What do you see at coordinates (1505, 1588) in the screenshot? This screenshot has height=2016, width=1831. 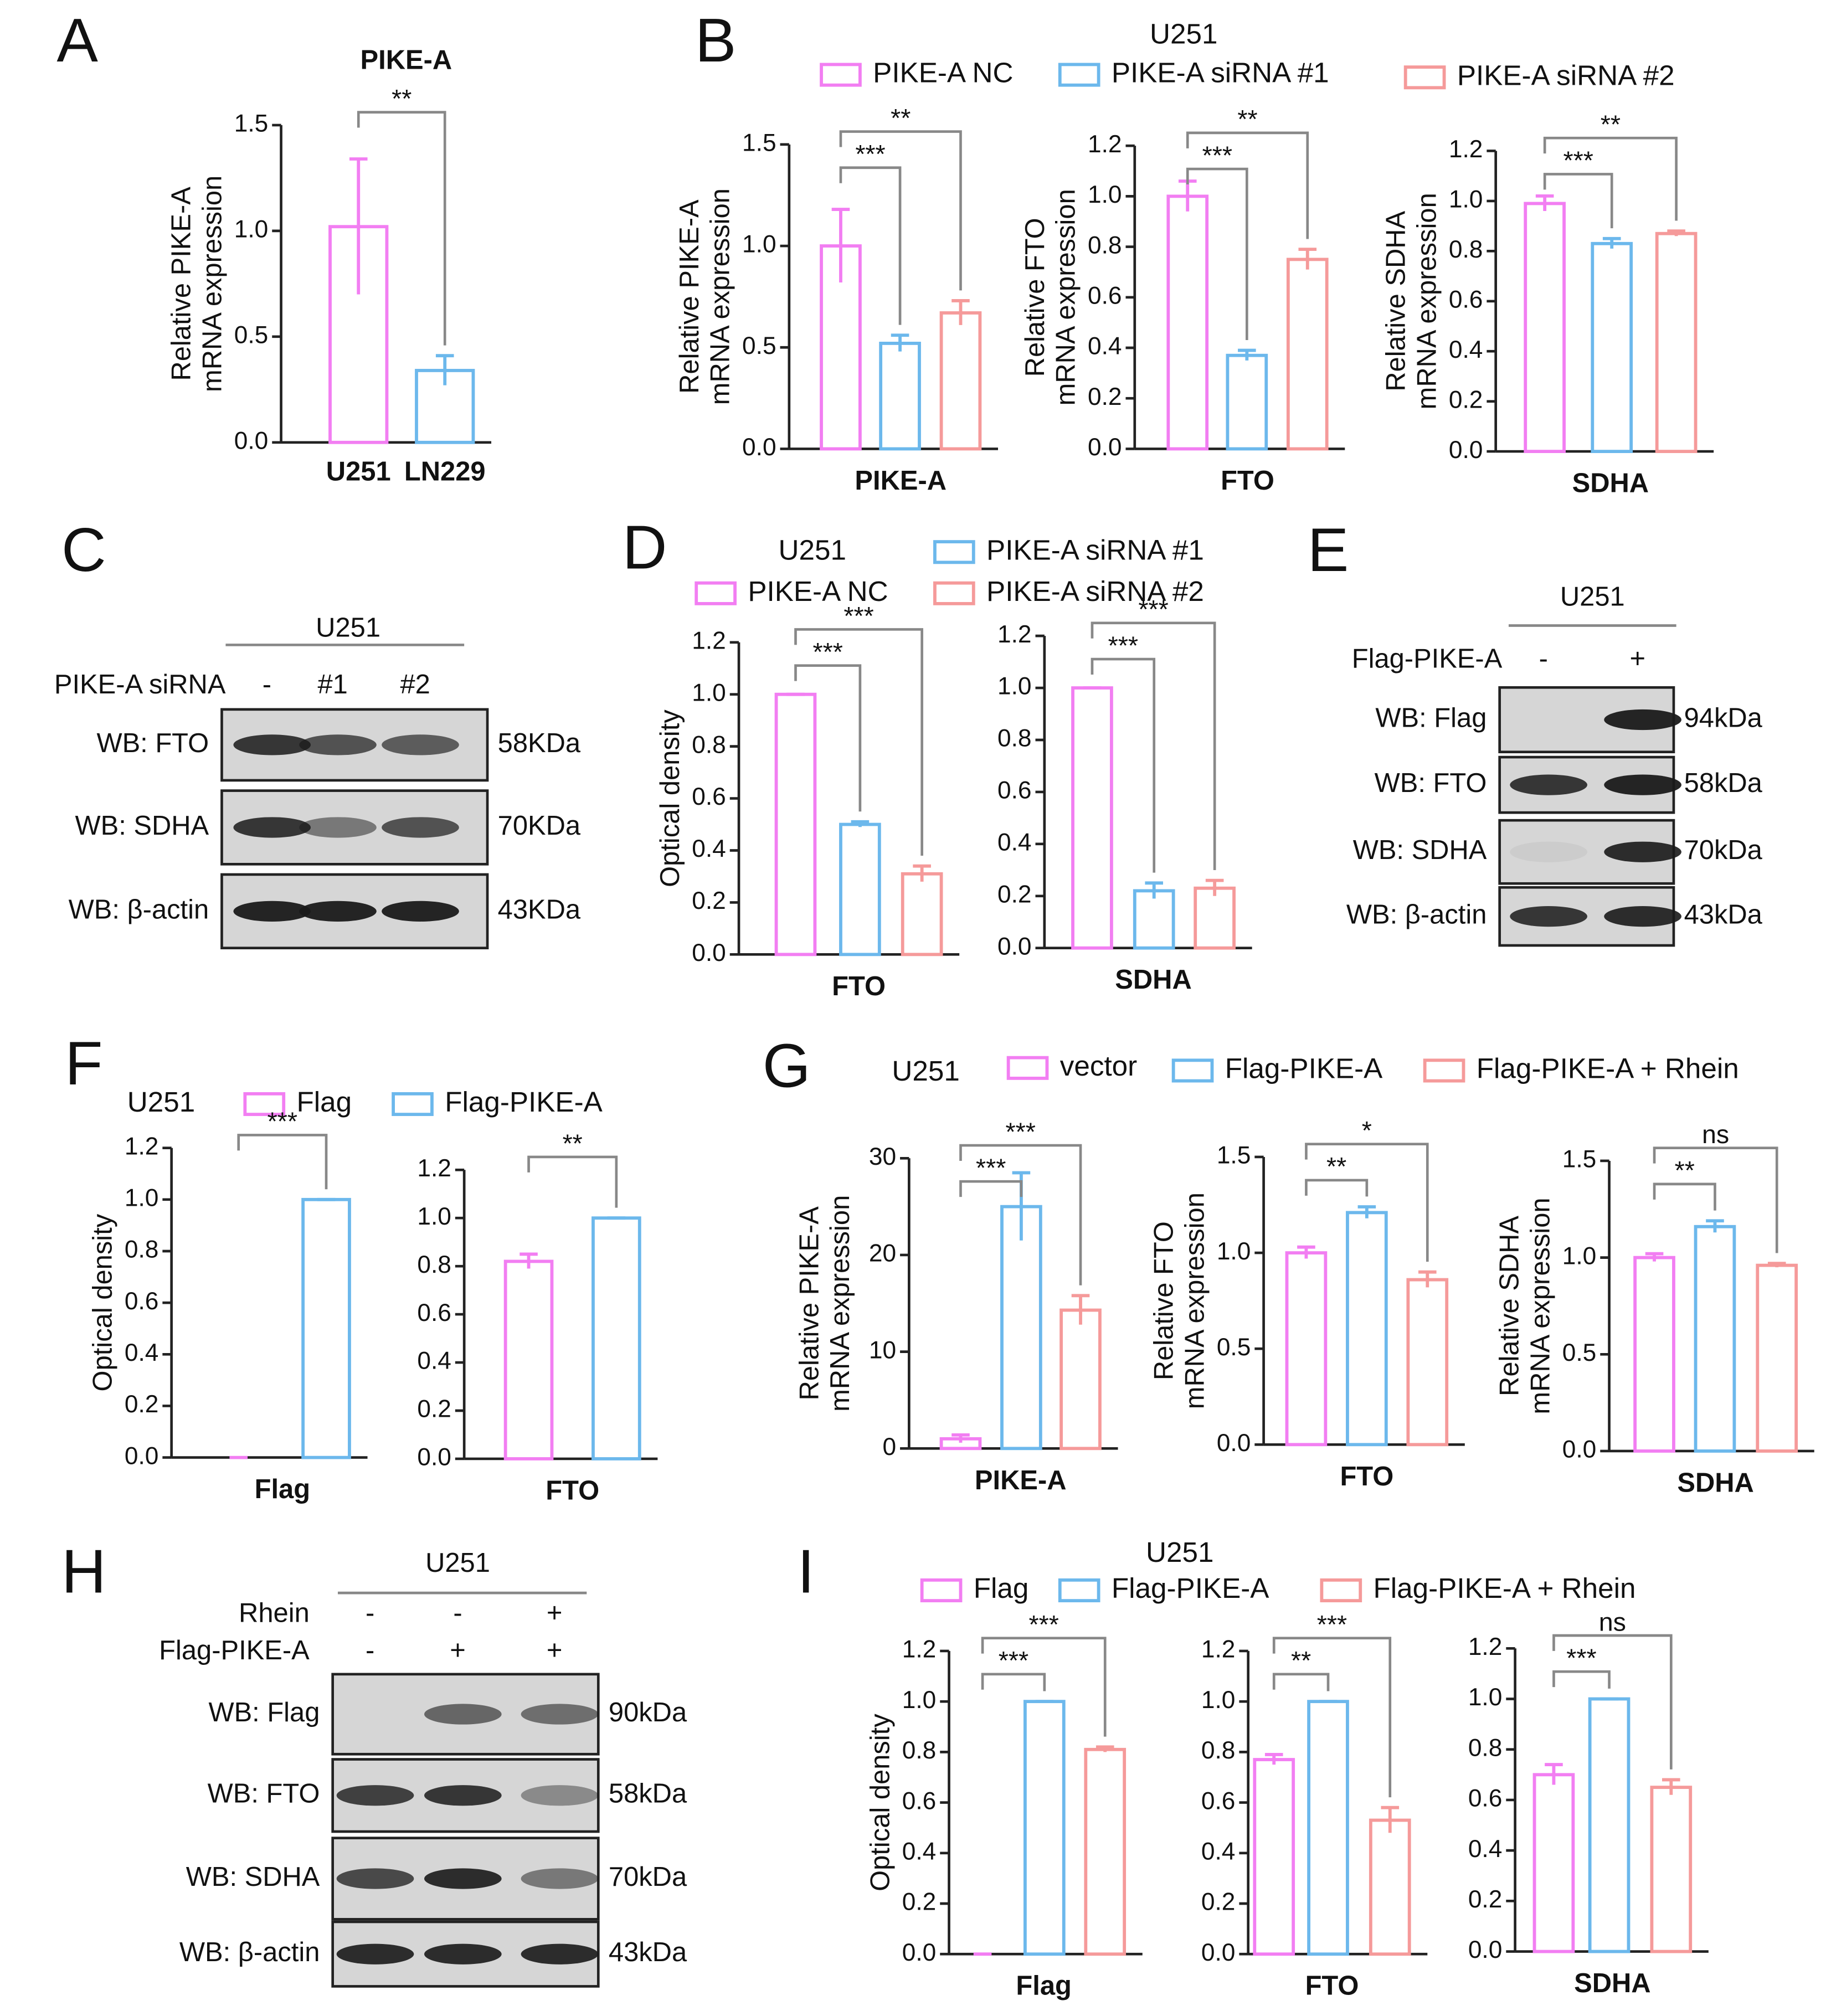 I see `legend-label: Flag-PIKE-A + Rhein` at bounding box center [1505, 1588].